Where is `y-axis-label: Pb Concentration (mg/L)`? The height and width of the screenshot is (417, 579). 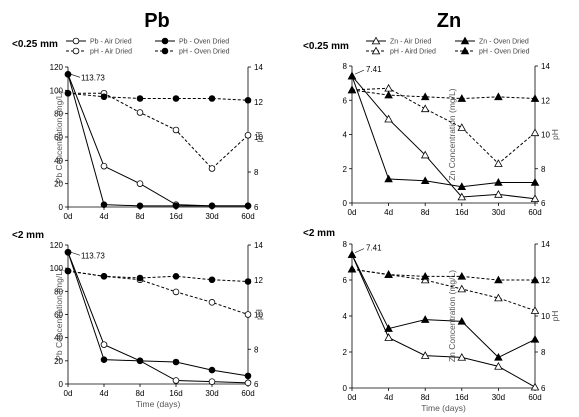
y-axis-label: Pb Concentration (mg/L) is located at coordinates (59, 314).